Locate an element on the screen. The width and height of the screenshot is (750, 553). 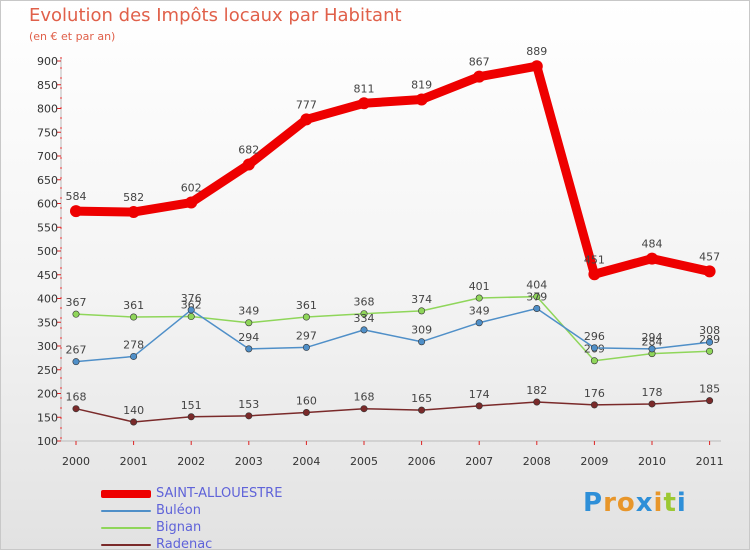
x-tick-label: 2001 is located at coordinates (134, 461).